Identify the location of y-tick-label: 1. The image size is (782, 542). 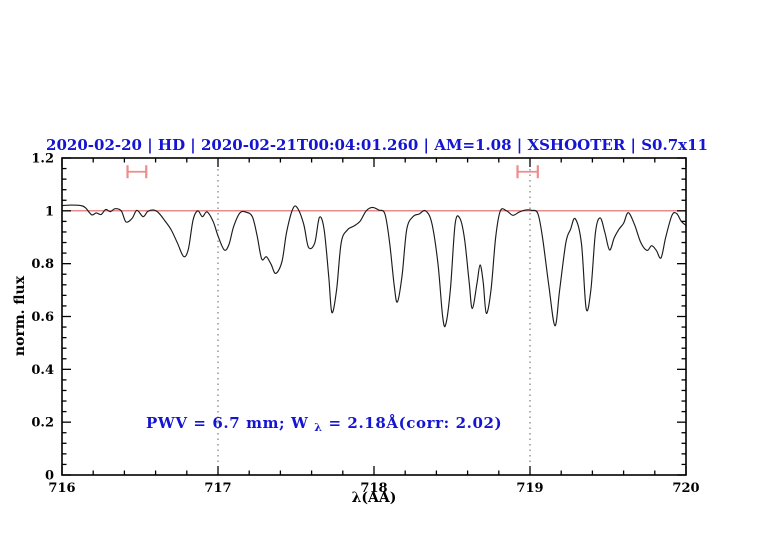
(49, 211).